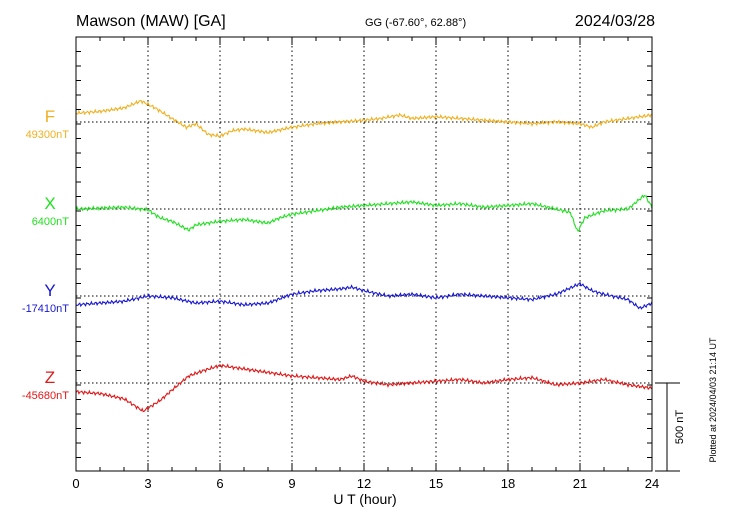 The image size is (730, 520). I want to click on x-tick-label: 12, so click(364, 483).